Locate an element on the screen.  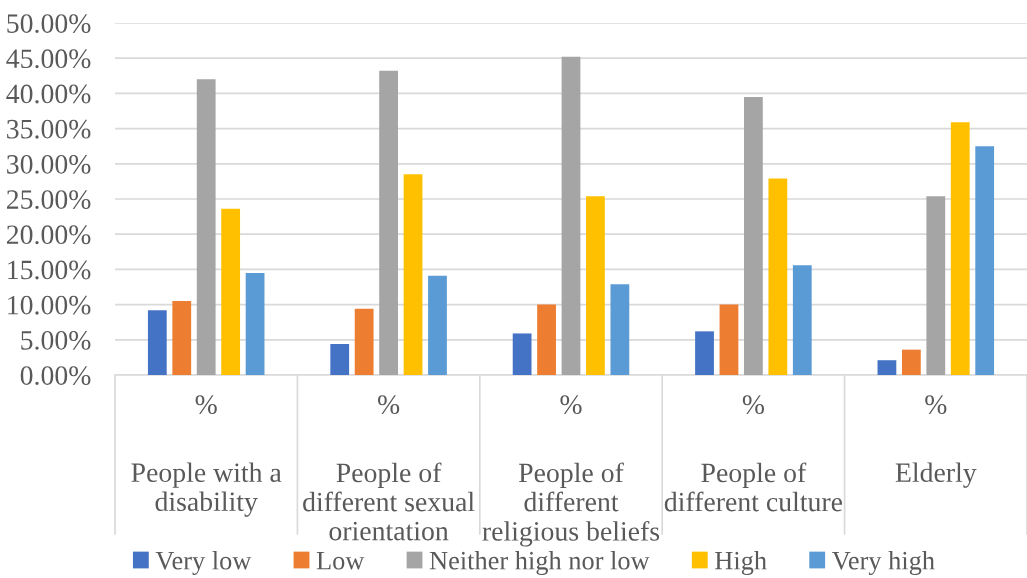
y-tick-label: 10.00% is located at coordinates (49, 305).